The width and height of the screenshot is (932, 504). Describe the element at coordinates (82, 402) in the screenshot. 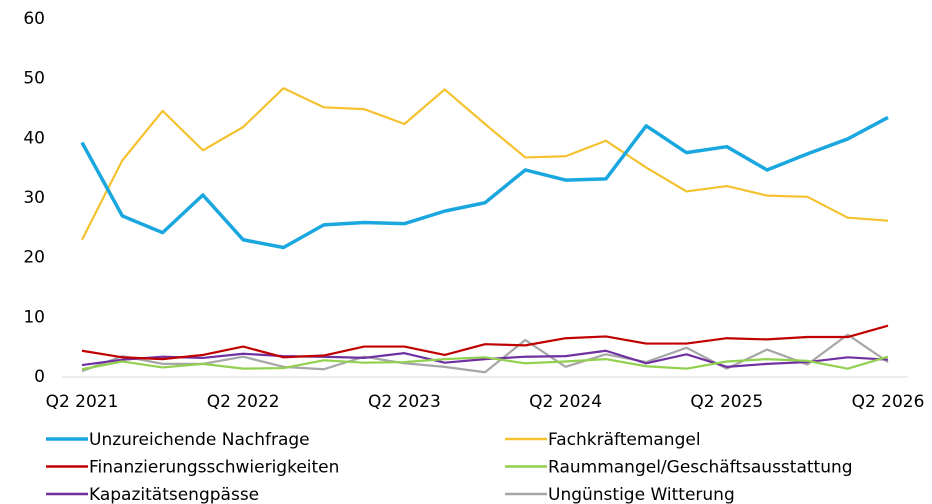

I see `x-tick-label: Q2 2021` at that location.